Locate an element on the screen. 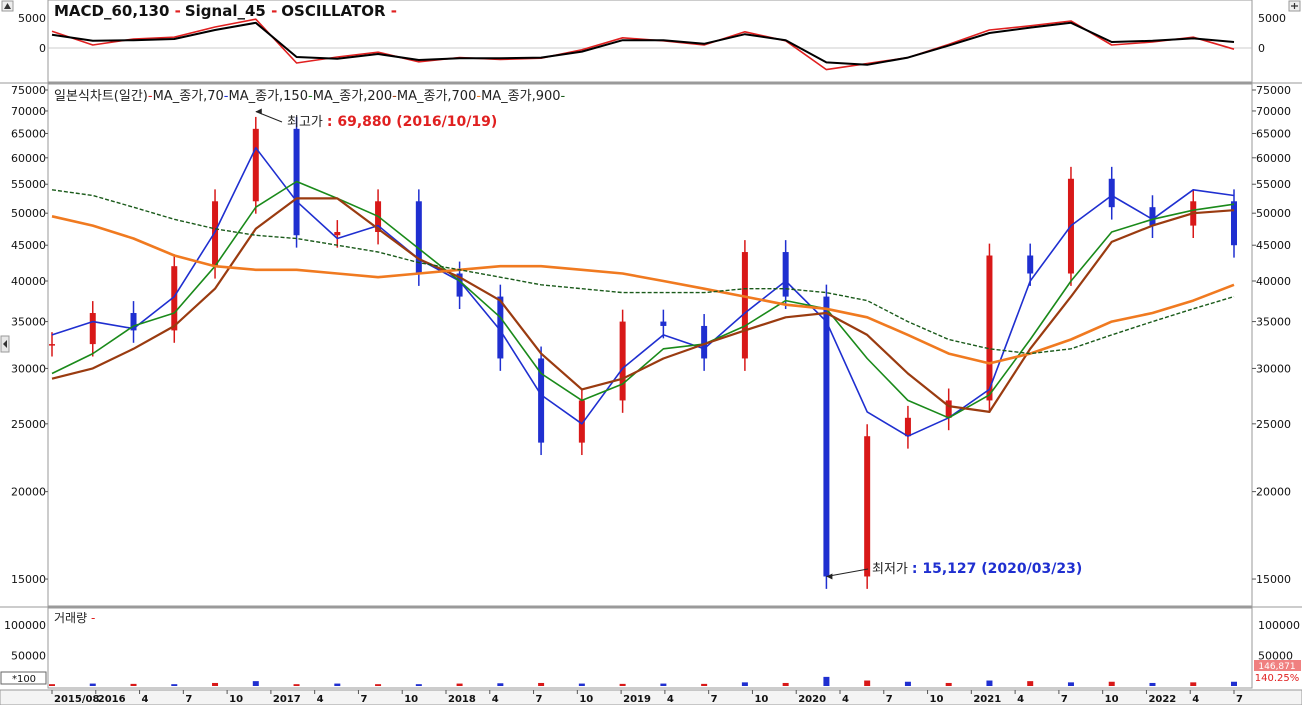 The width and height of the screenshot is (1302, 709). price-axis-tick-label-right: 40000 is located at coordinates (1273, 281).